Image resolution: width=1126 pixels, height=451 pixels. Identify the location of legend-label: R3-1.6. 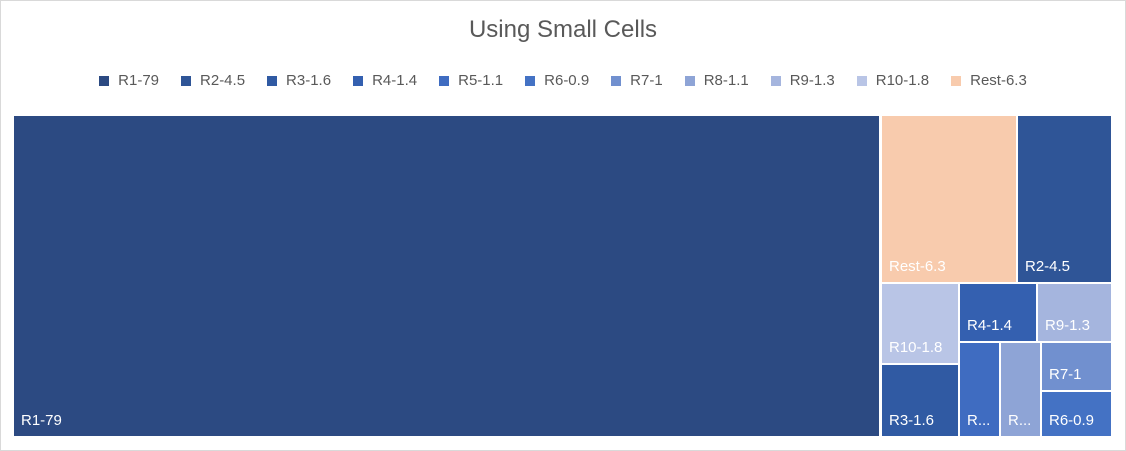
(309, 80).